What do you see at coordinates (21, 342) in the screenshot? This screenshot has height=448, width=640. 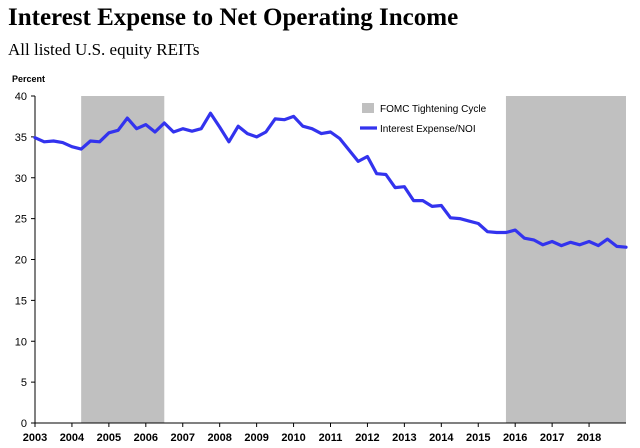 I see `y-tick-label: 10` at bounding box center [21, 342].